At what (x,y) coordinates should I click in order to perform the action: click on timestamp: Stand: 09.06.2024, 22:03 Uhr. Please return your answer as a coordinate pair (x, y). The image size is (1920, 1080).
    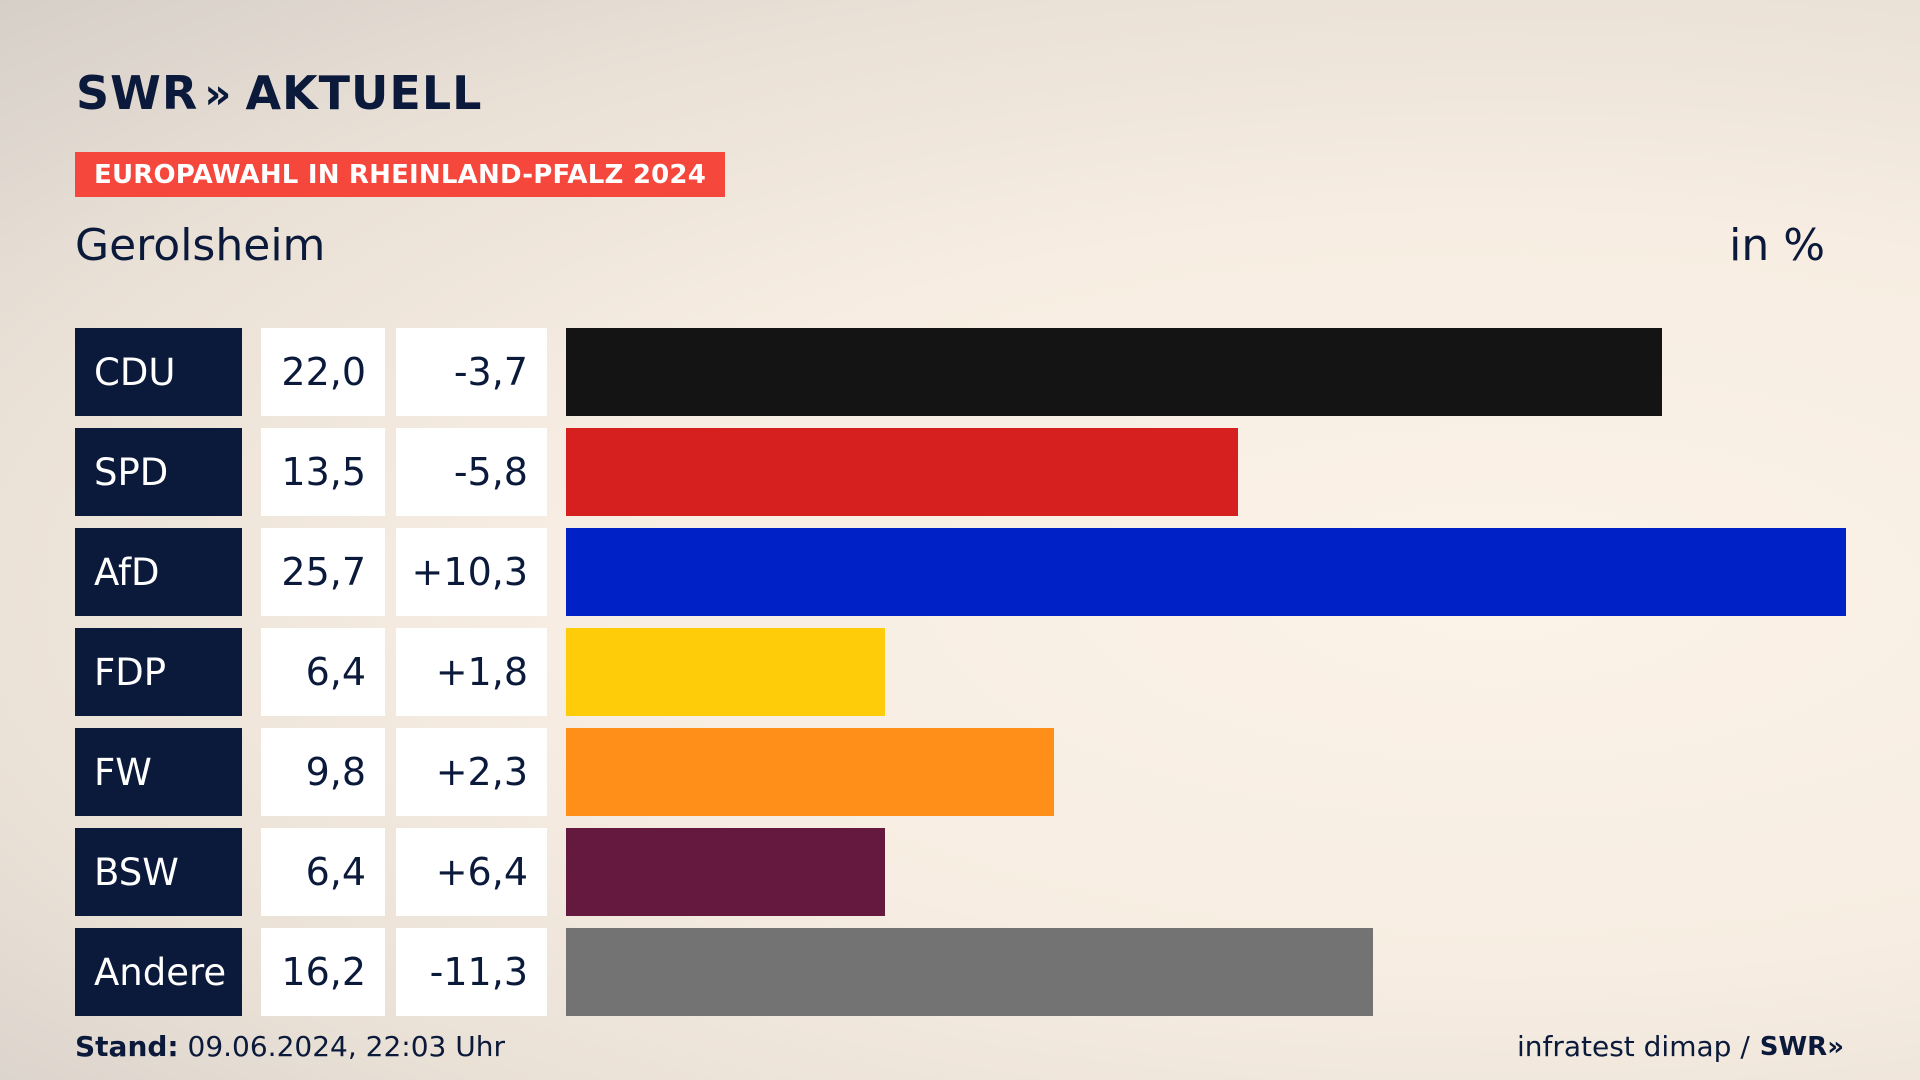
    Looking at the image, I should click on (290, 1046).